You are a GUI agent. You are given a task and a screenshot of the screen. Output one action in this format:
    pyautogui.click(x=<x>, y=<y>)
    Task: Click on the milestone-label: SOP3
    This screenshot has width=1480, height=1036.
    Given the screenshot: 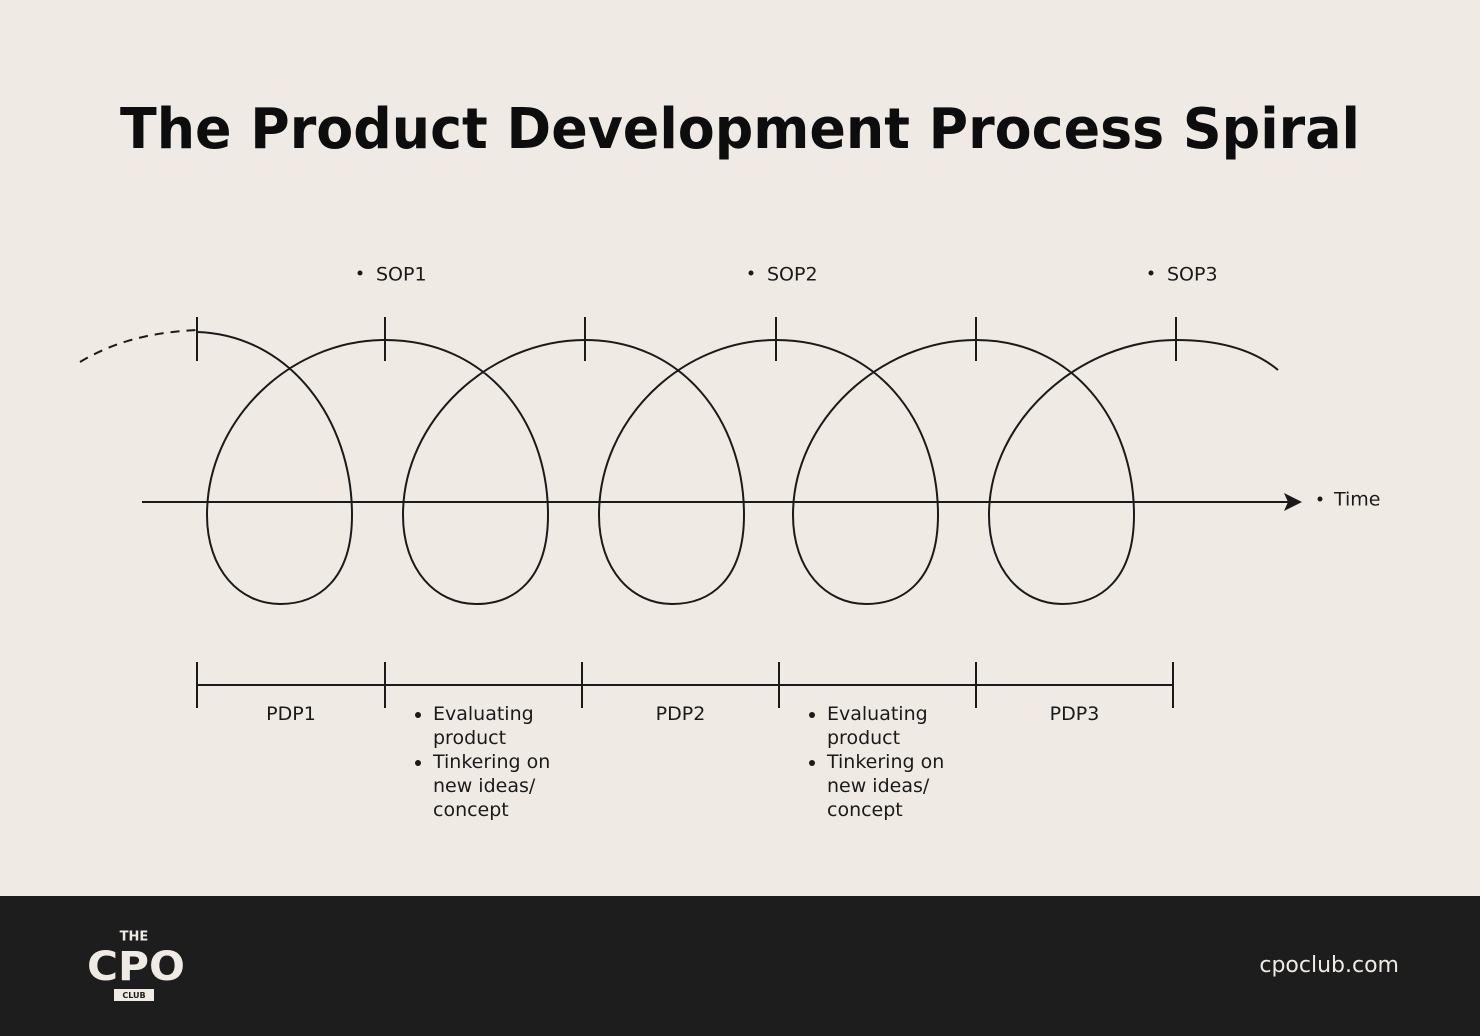 What is the action you would take?
    pyautogui.click(x=1192, y=275)
    